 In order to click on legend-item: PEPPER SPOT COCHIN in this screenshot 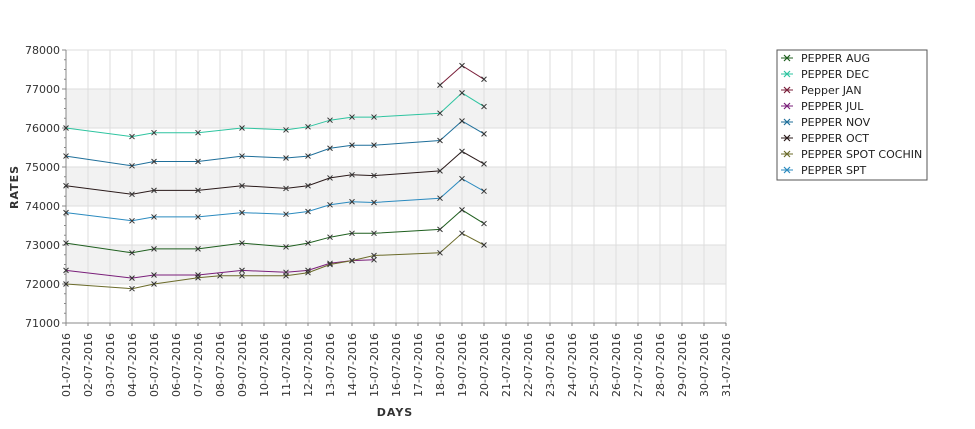, I will do `click(851, 154)`.